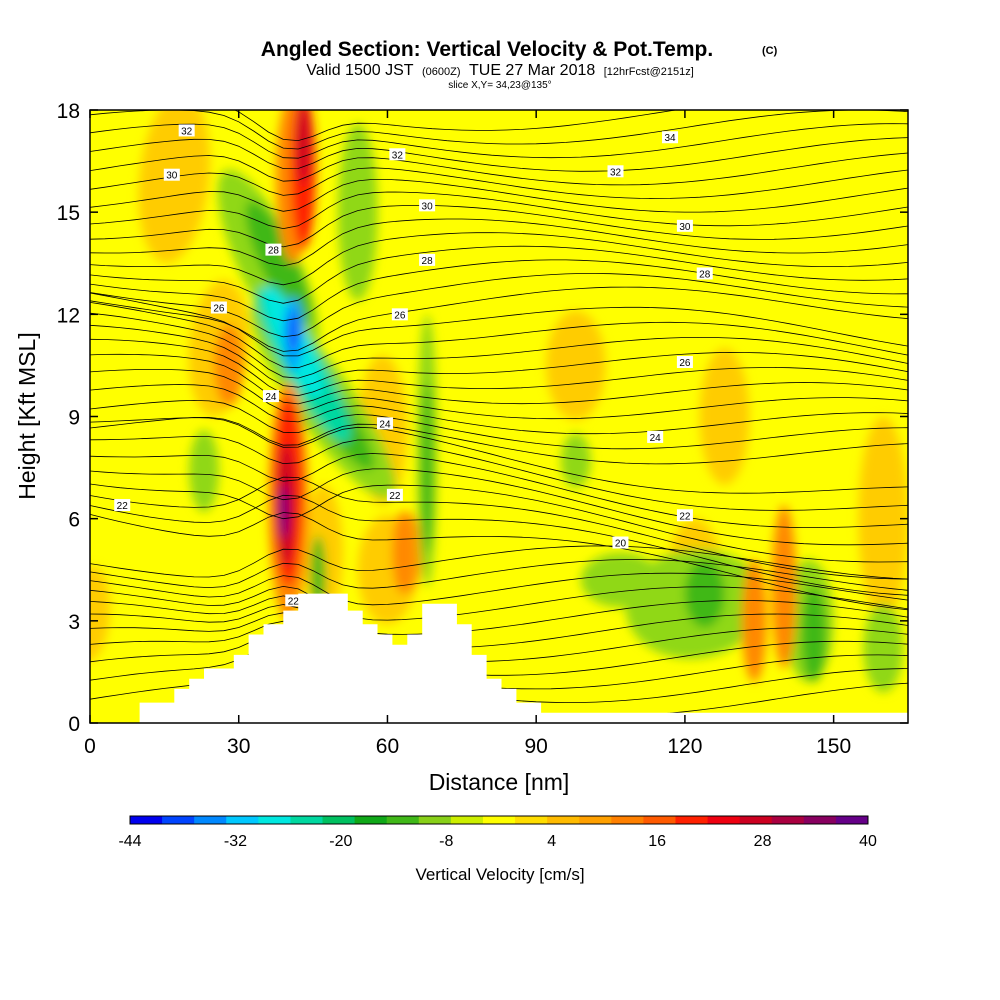  What do you see at coordinates (441, 72) in the screenshot?
I see `valid-utc: (0600Z)` at bounding box center [441, 72].